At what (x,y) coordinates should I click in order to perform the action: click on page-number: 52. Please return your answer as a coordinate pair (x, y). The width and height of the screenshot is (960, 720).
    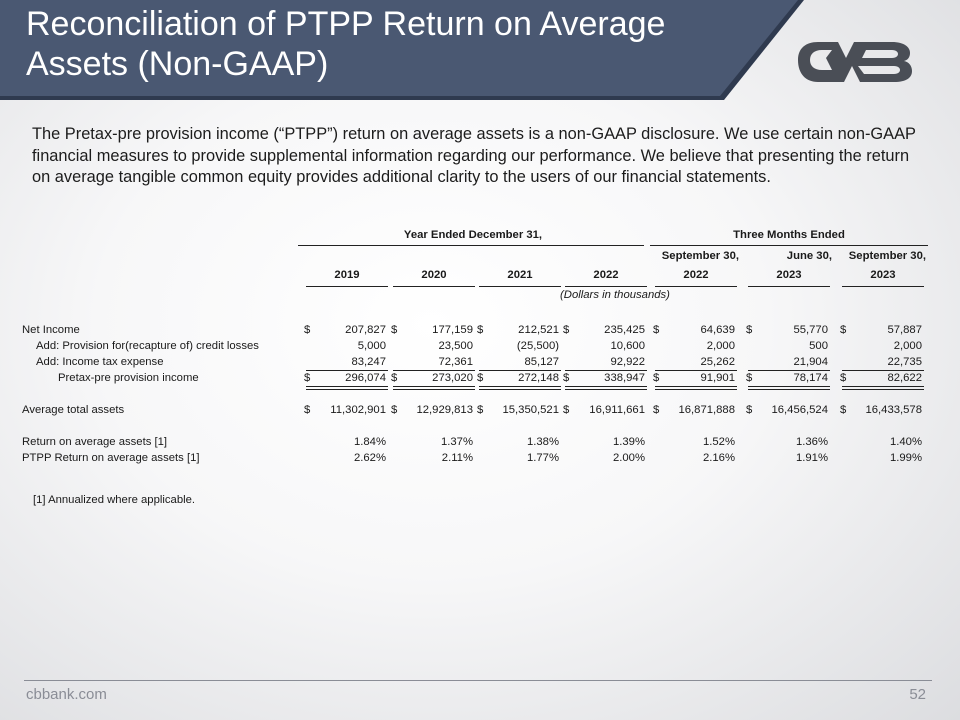
    Looking at the image, I should click on (917, 694).